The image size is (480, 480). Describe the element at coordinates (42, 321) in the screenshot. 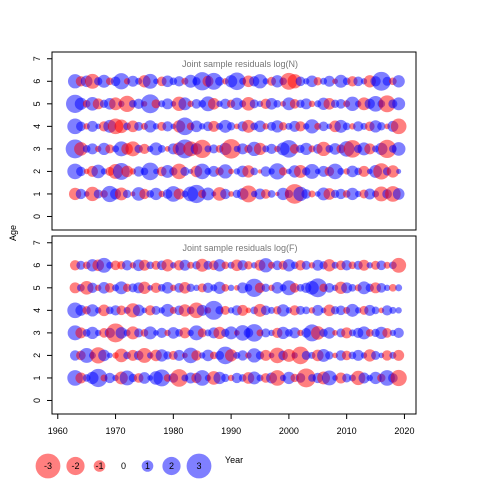

I see `y-axis-log-f: 0 1 2 3 4 5 6 7` at that location.